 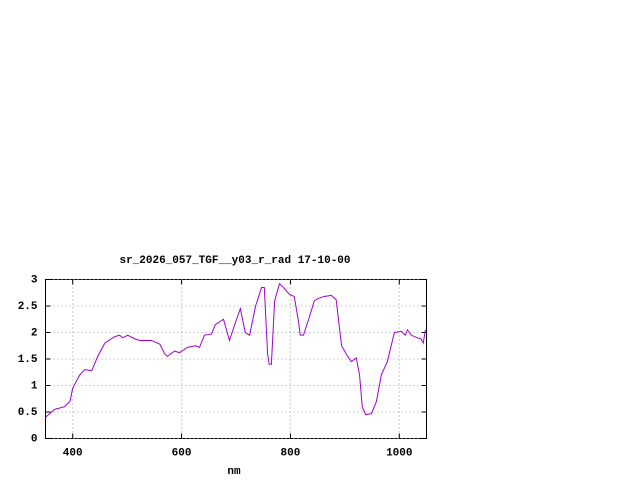 I want to click on y-tick-label: 0, so click(x=34, y=439).